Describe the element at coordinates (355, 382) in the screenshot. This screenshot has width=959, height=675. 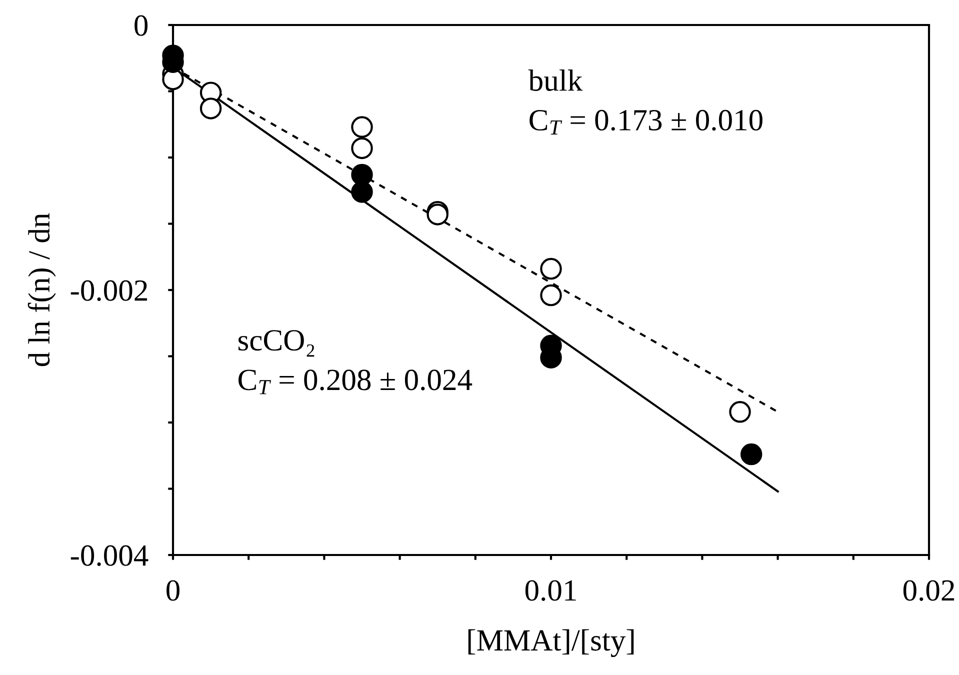
I see `annotation: C$_{T}$ = 0.208 ± 0.024` at that location.